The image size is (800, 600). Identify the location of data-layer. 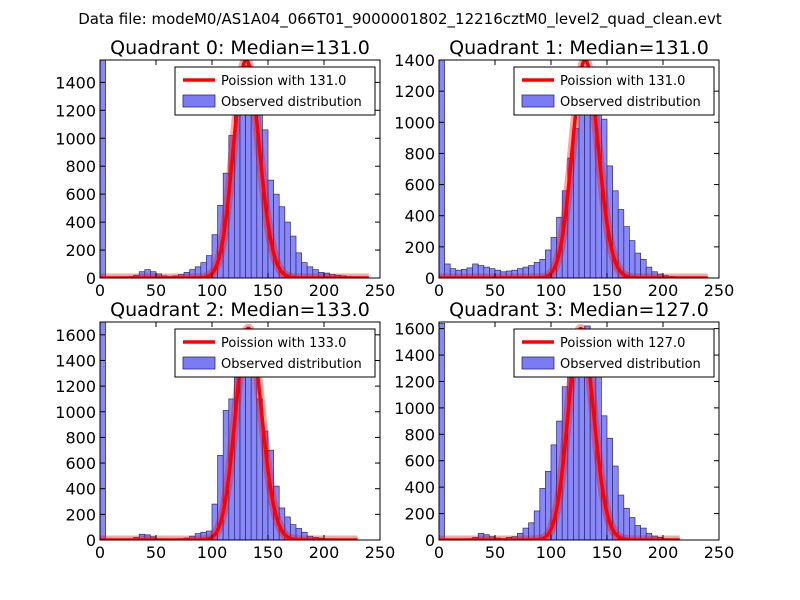
(230, 431).